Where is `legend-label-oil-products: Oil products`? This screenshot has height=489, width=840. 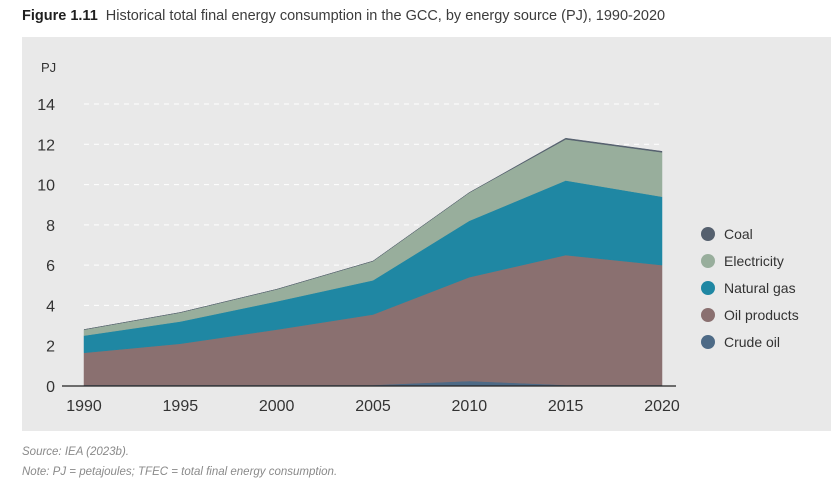
legend-label-oil-products: Oil products is located at coordinates (761, 315).